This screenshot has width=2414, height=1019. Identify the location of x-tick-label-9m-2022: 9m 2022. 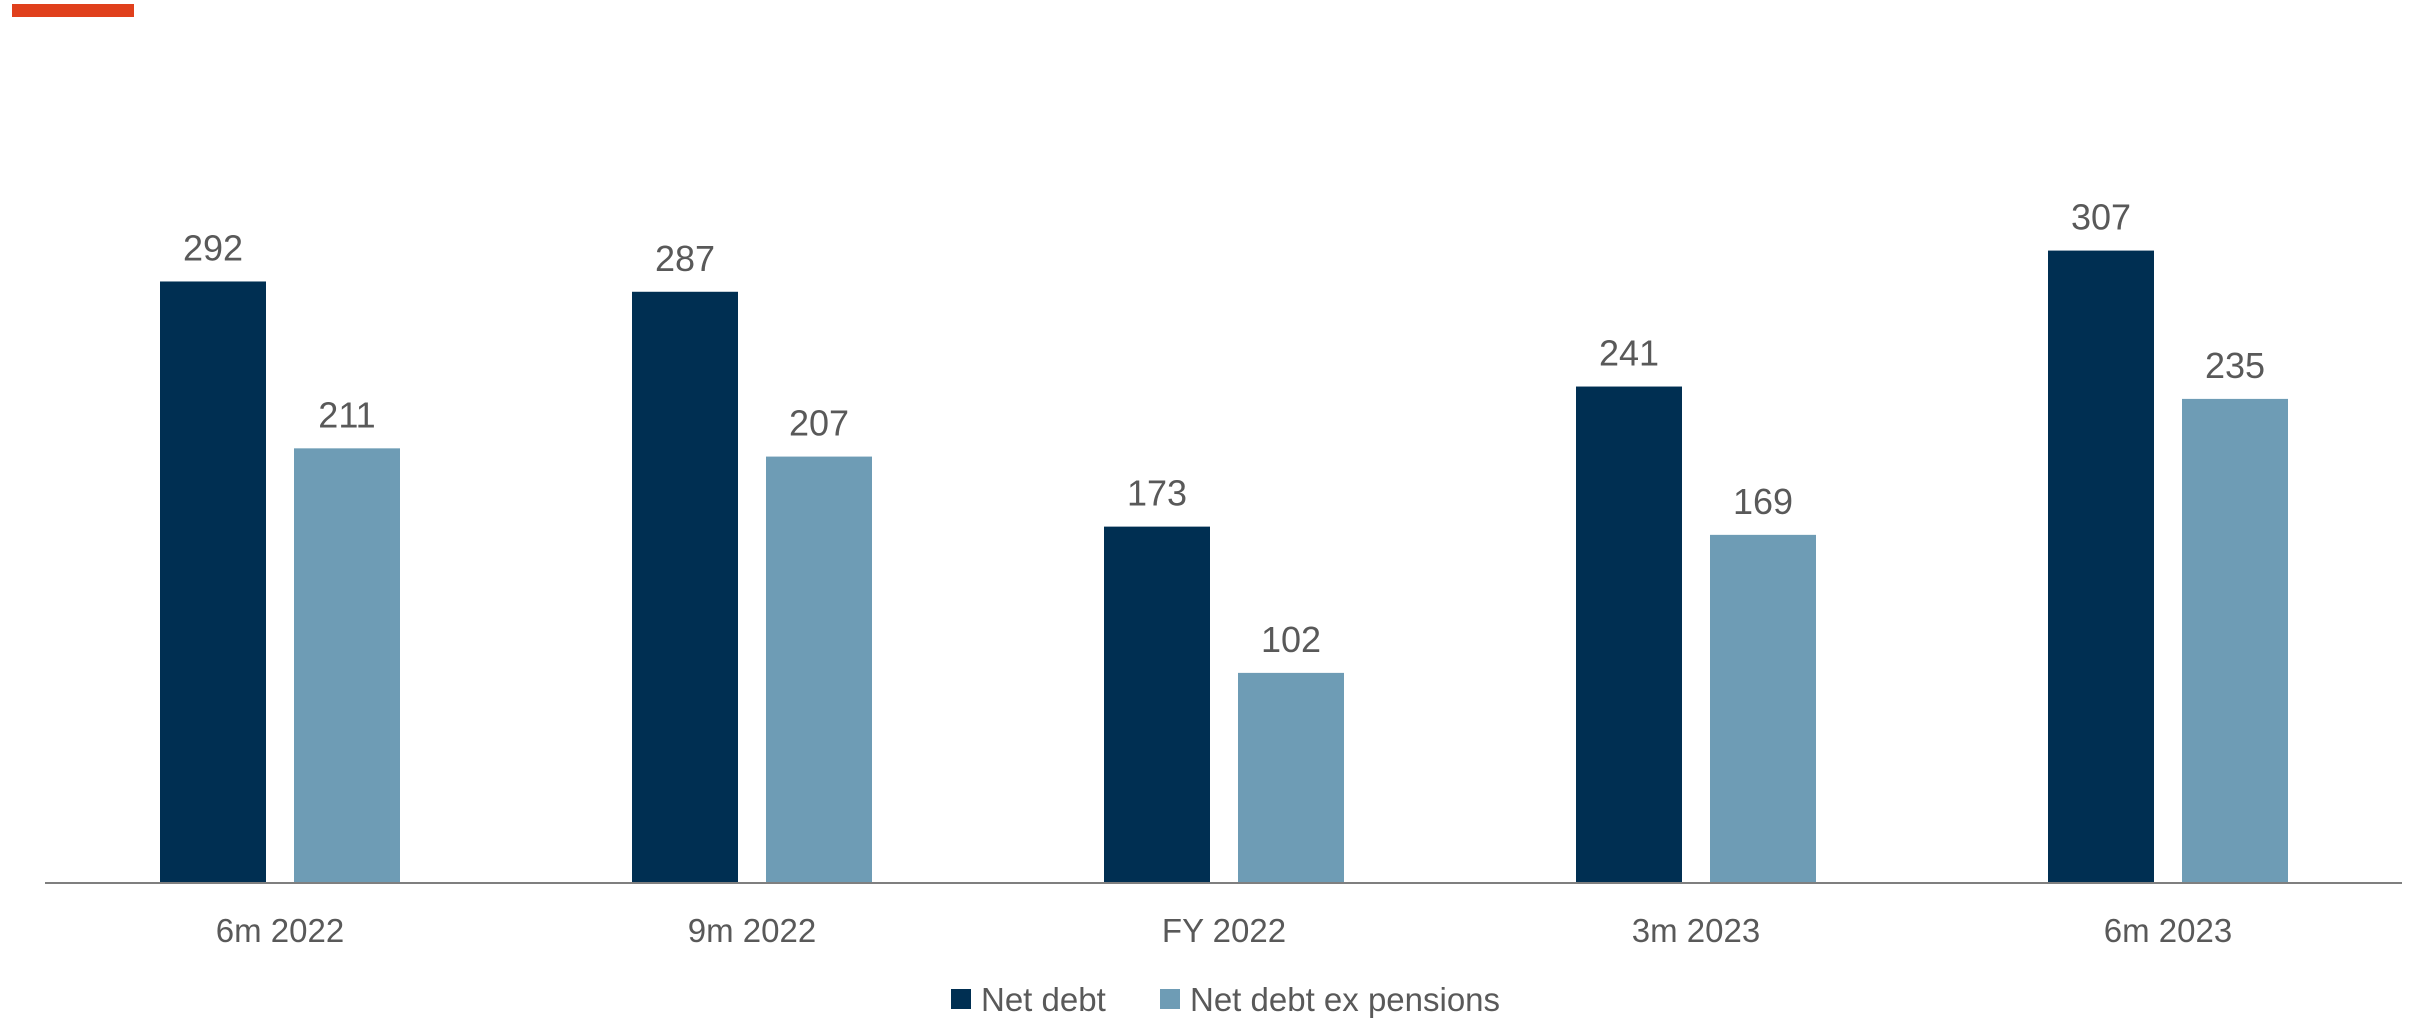
(752, 930).